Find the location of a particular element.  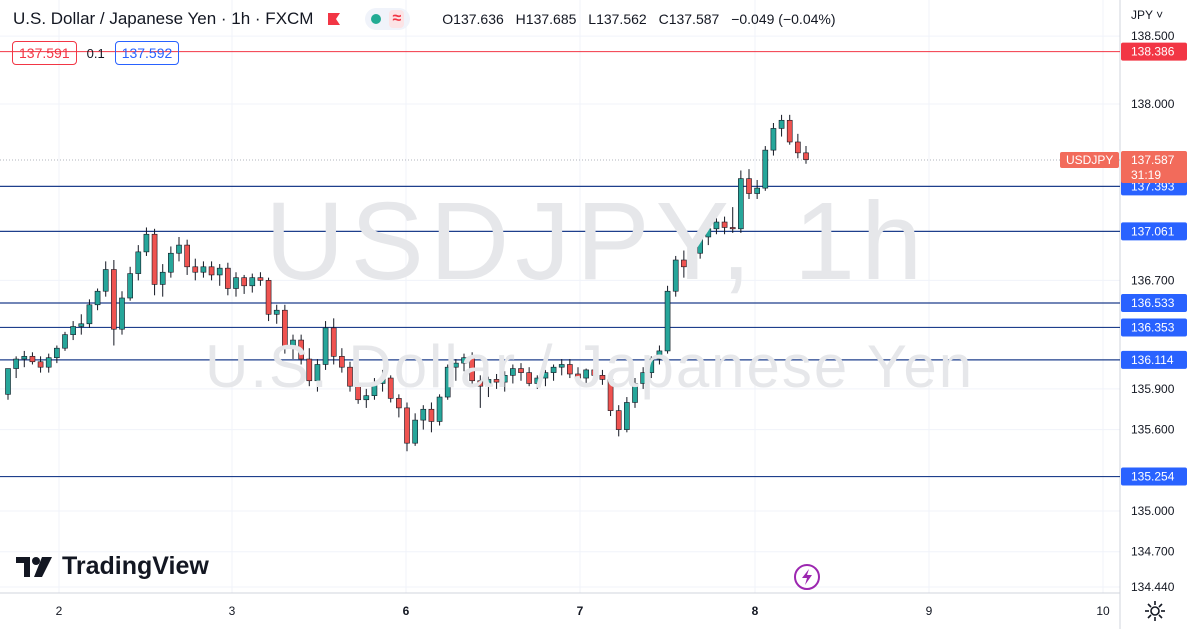

symbol-tag-label: USDJPY is located at coordinates (1089, 160).